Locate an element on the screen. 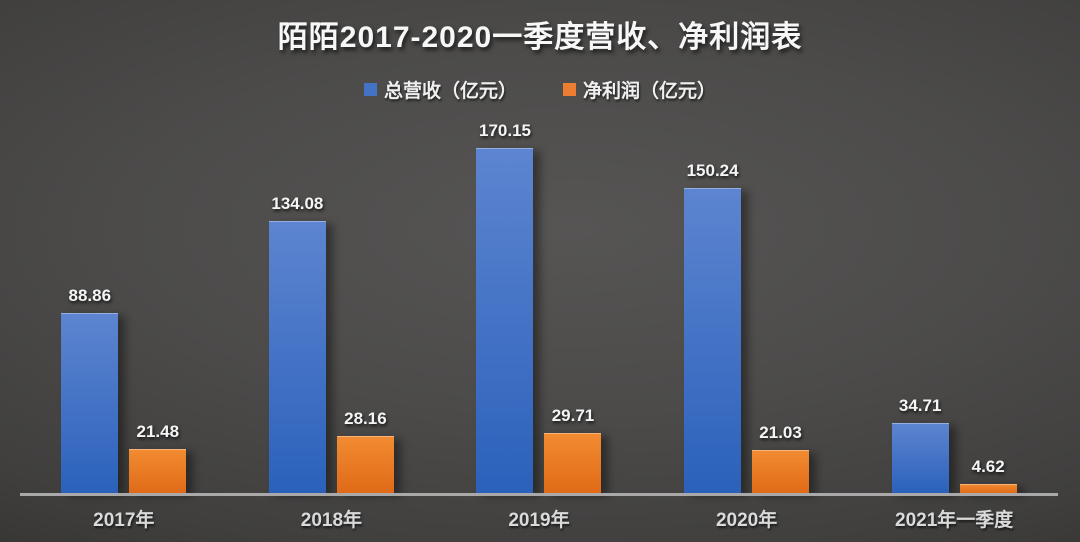 Image resolution: width=1080 pixels, height=542 pixels. bar-group: 170.15 29.71 is located at coordinates (539, 307).